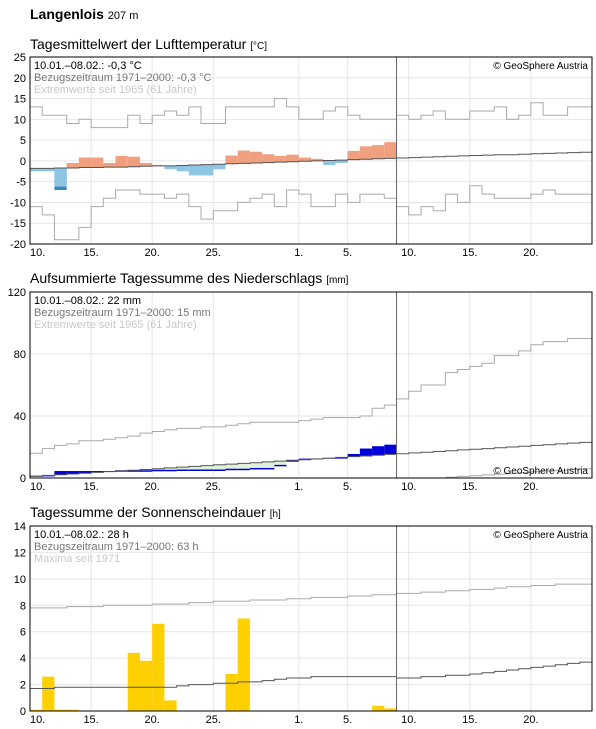 Image resolution: width=596 pixels, height=729 pixels. What do you see at coordinates (116, 547) in the screenshot?
I see `legend-line: Bezugszeitraum 1971–2000: 63 h` at bounding box center [116, 547].